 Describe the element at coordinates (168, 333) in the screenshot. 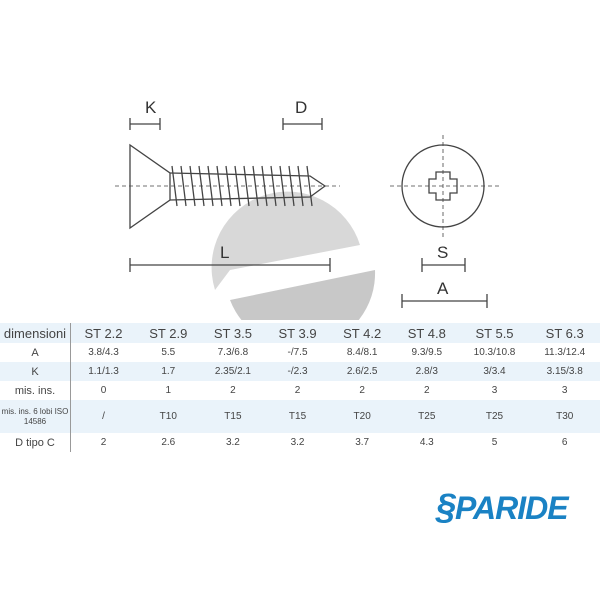

I see `table-cell: ST 2.9` at that location.